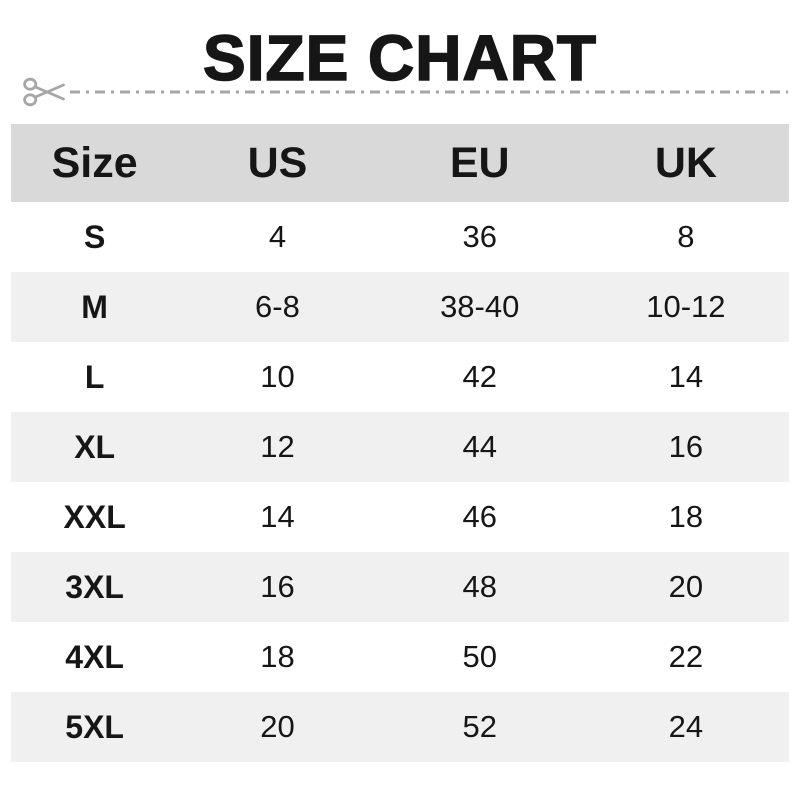 This screenshot has height=800, width=800. Describe the element at coordinates (94, 162) in the screenshot. I see `header-size: Size` at that location.